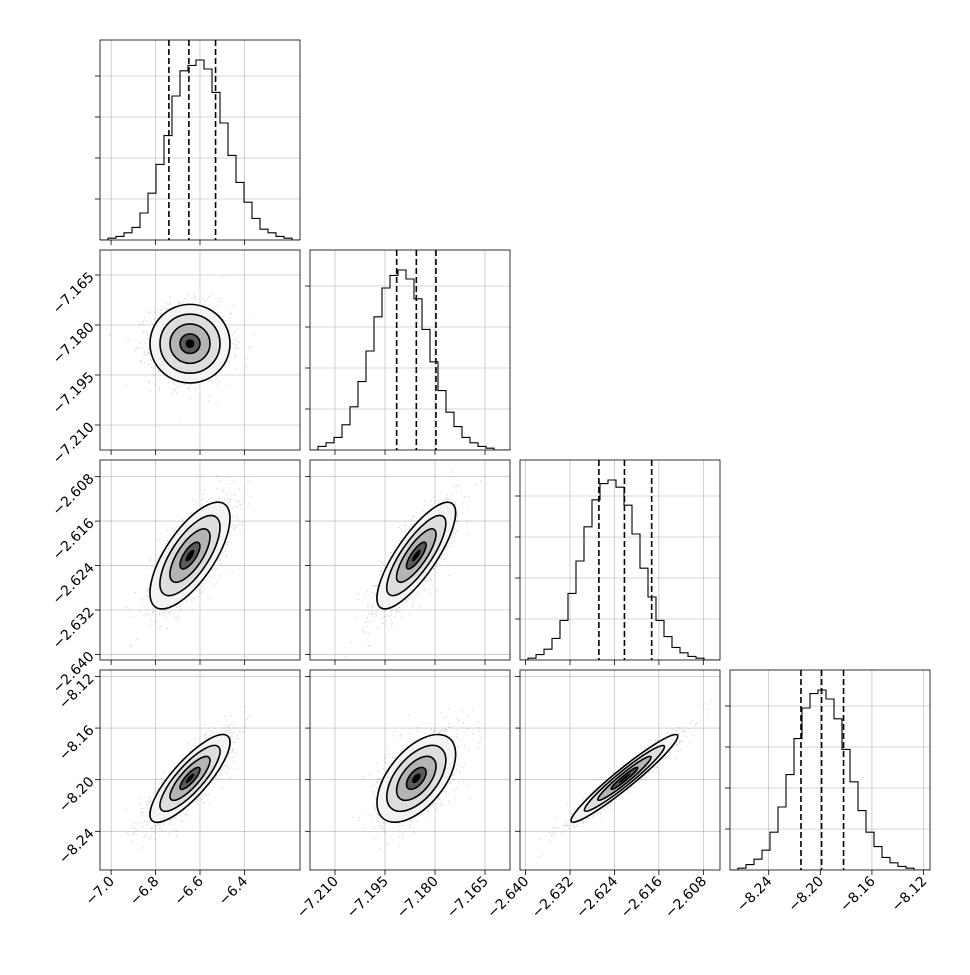 This screenshot has width=970, height=975. What do you see at coordinates (686, 897) in the screenshot?
I see `x-tick-label: −2.608` at bounding box center [686, 897].